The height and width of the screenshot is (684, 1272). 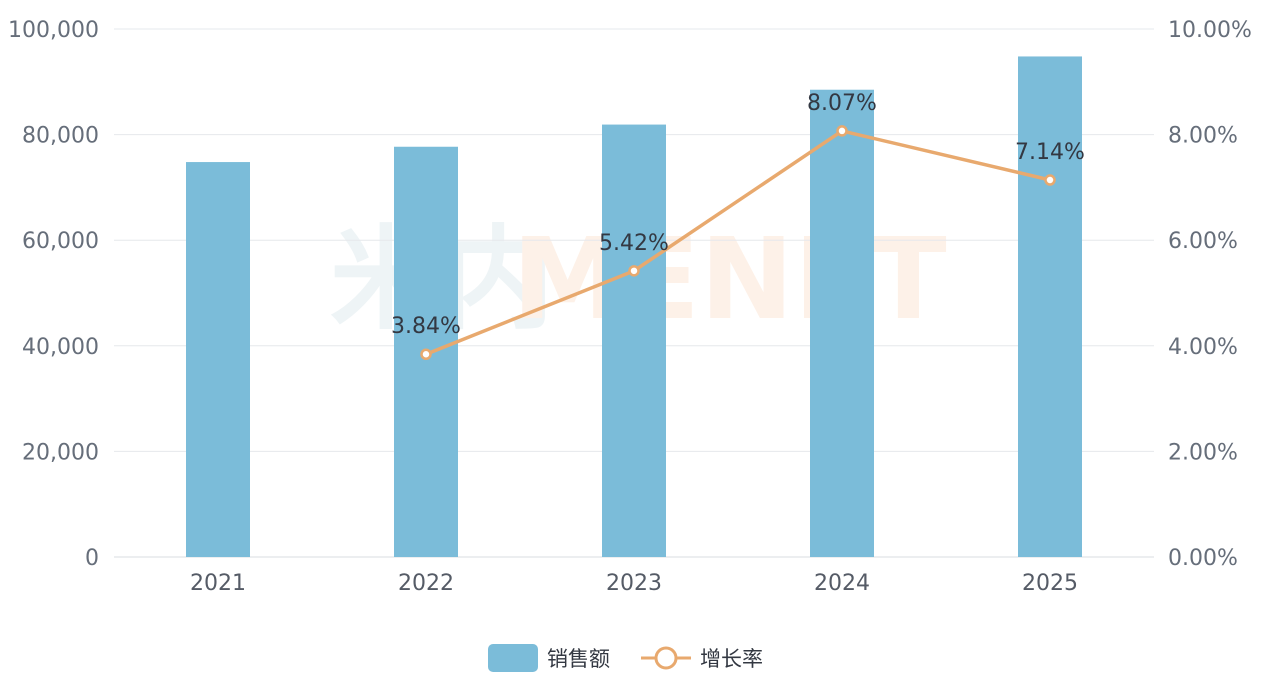 What do you see at coordinates (729, 280) in the screenshot?
I see `watermark-text-en: MENET` at bounding box center [729, 280].